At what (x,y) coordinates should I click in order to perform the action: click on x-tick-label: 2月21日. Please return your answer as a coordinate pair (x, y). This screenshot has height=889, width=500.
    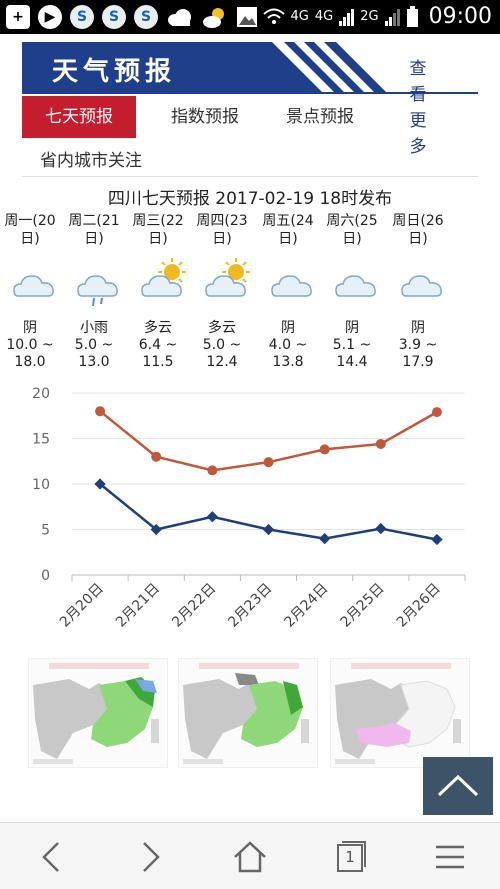
    Looking at the image, I should click on (138, 606).